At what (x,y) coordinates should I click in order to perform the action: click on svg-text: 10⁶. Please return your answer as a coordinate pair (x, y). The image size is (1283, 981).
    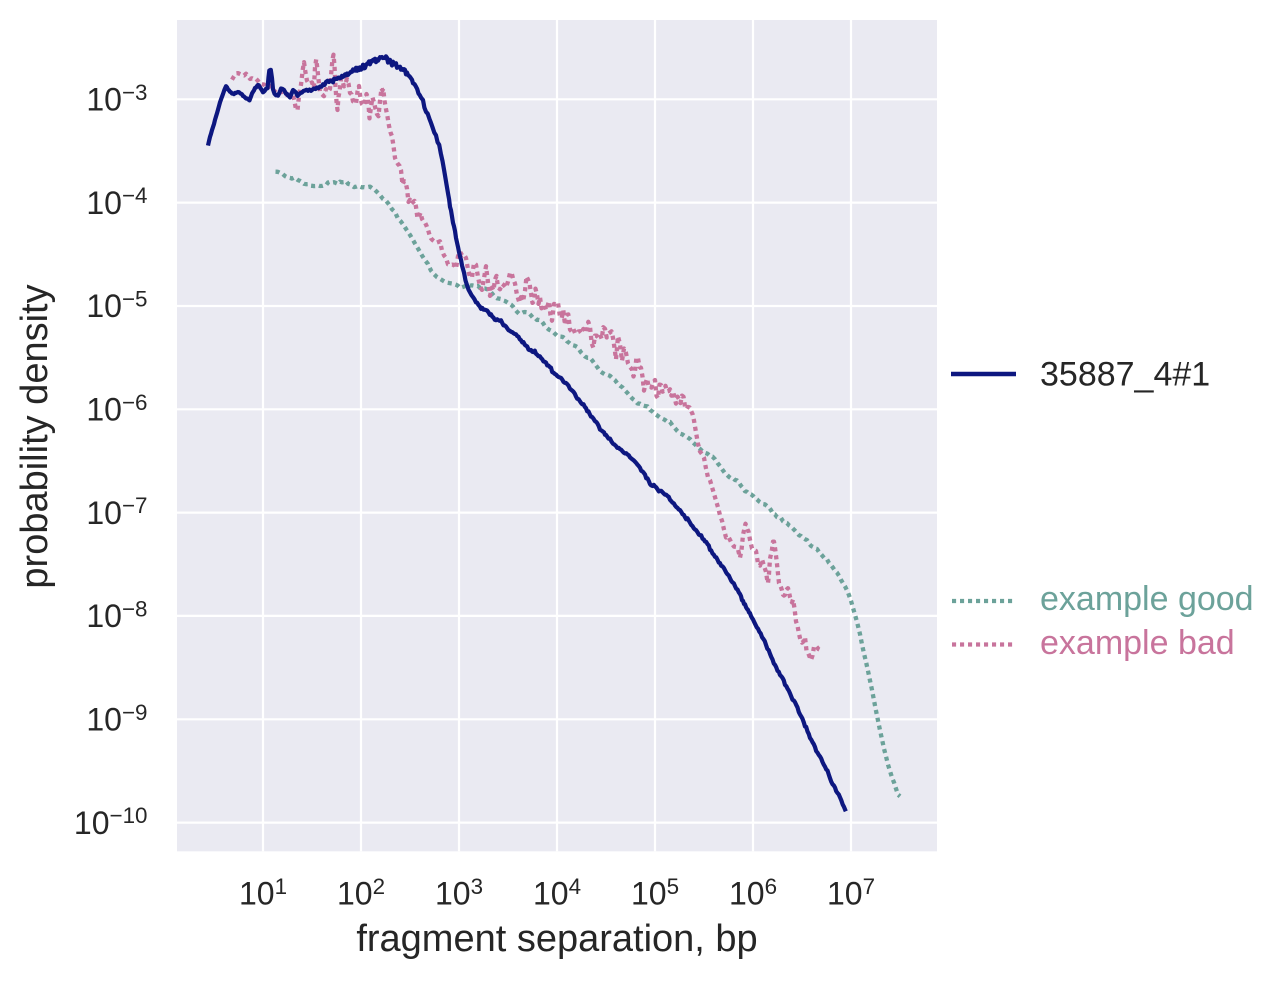
    Looking at the image, I should click on (753, 893).